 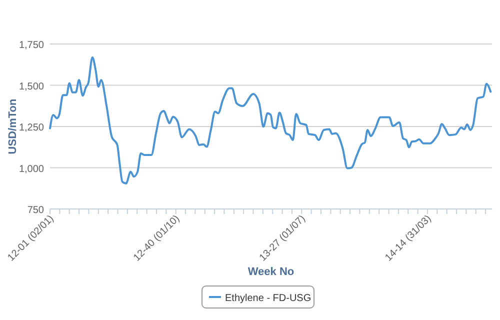 What do you see at coordinates (31, 86) in the screenshot?
I see `y-tick-label: 1,500` at bounding box center [31, 86].